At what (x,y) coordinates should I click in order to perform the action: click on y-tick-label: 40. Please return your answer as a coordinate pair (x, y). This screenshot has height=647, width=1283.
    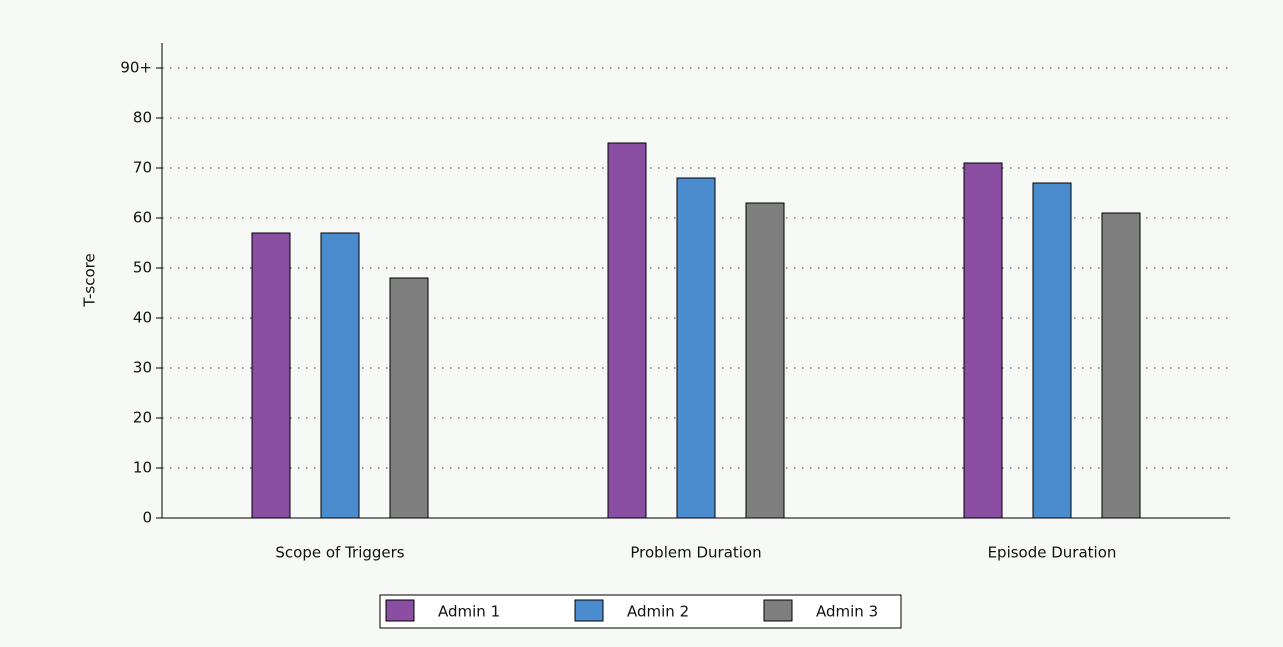
    Looking at the image, I should click on (142, 318).